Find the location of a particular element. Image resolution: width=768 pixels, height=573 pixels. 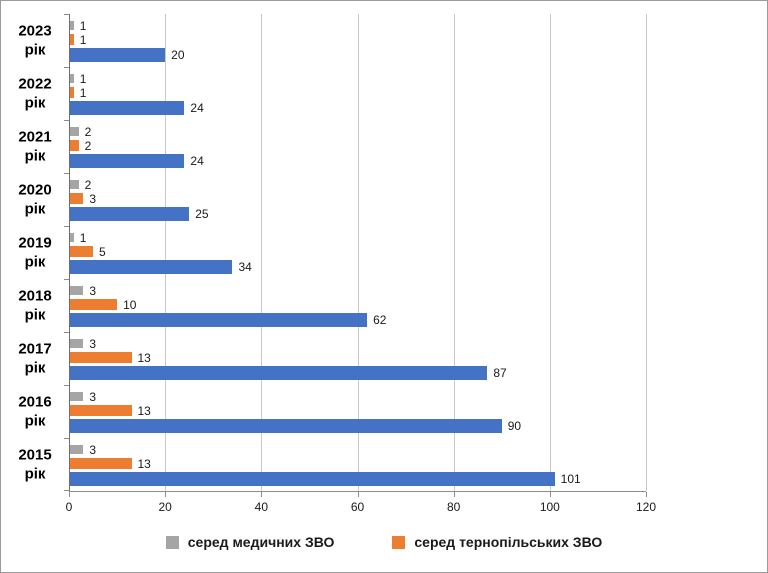

bar-line: 34 is located at coordinates (357, 266).